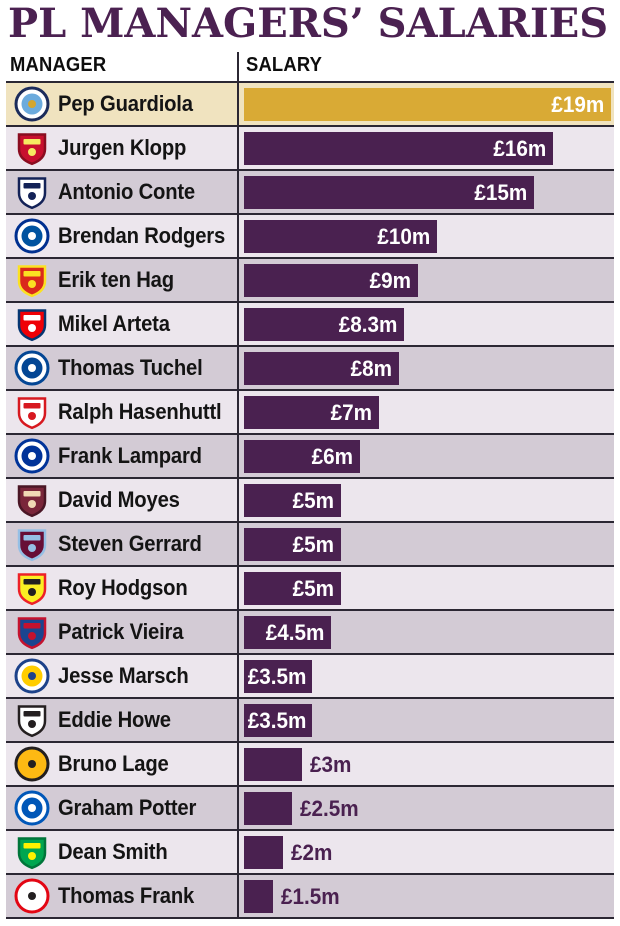 The width and height of the screenshot is (620, 926). Describe the element at coordinates (321, 368) in the screenshot. I see `salary-bar: £8m` at that location.